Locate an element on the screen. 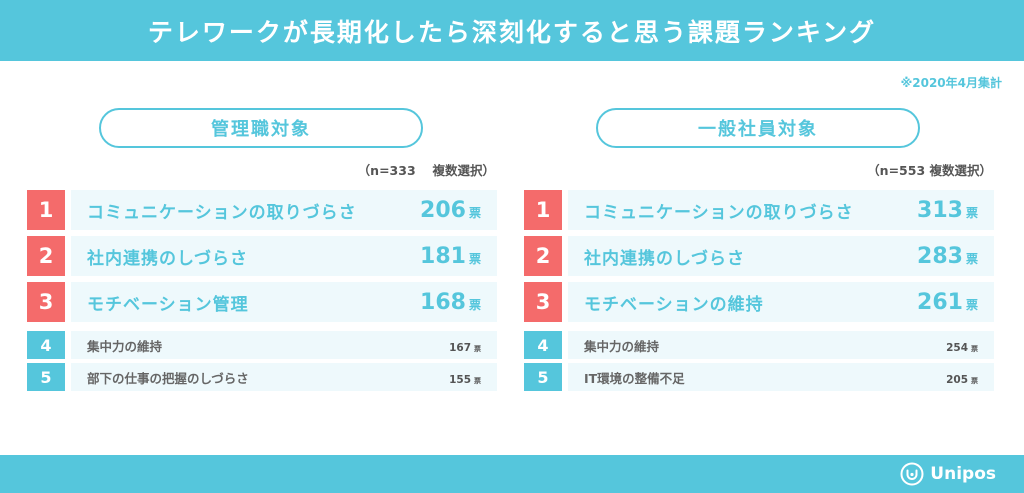 Image resolution: width=1024 pixels, height=493 pixels. ranking-bar: IT環境の整備不足 205 票 is located at coordinates (781, 377).